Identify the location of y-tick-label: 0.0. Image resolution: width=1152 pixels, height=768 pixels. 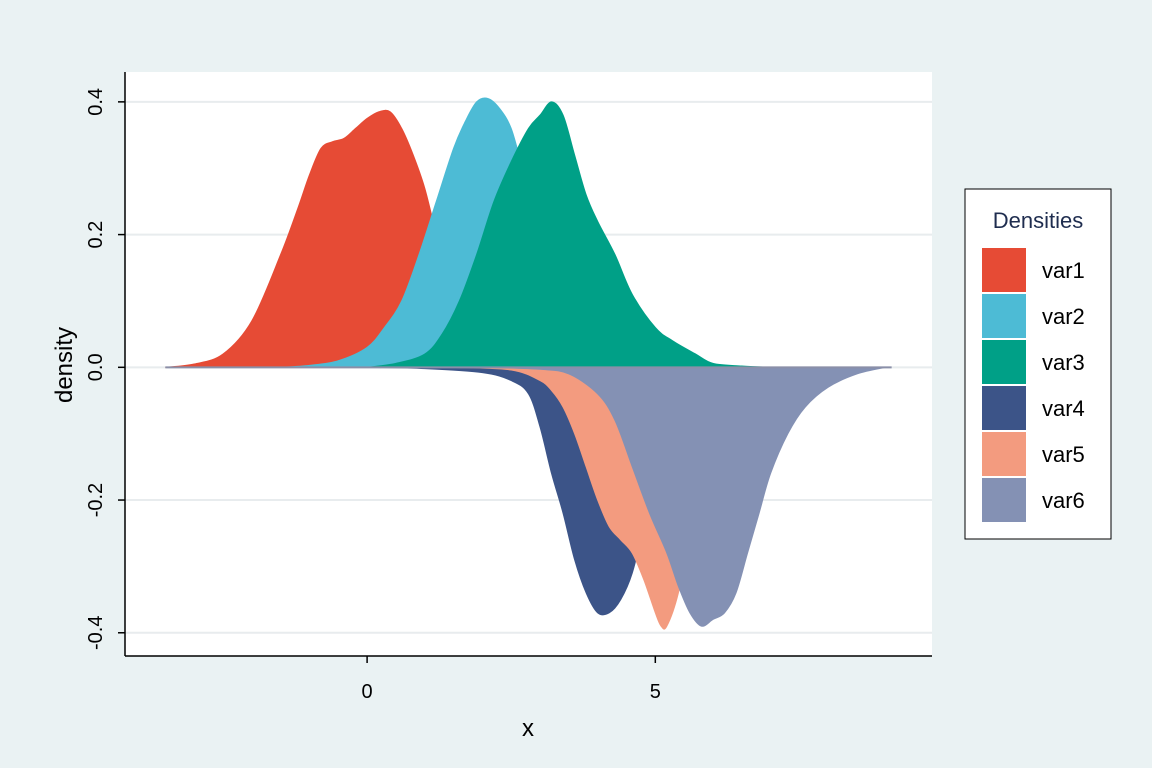
(96, 367).